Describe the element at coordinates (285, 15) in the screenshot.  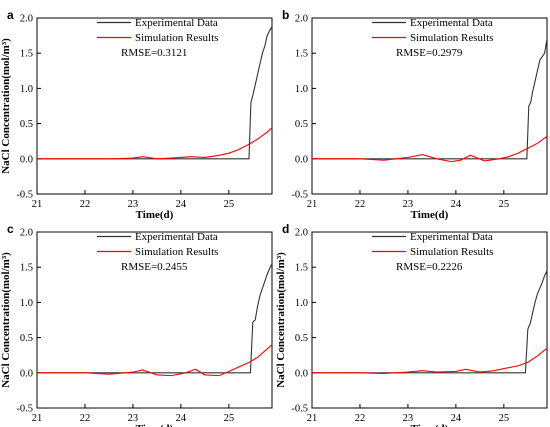
I see `panel-letter-b: b` at that location.